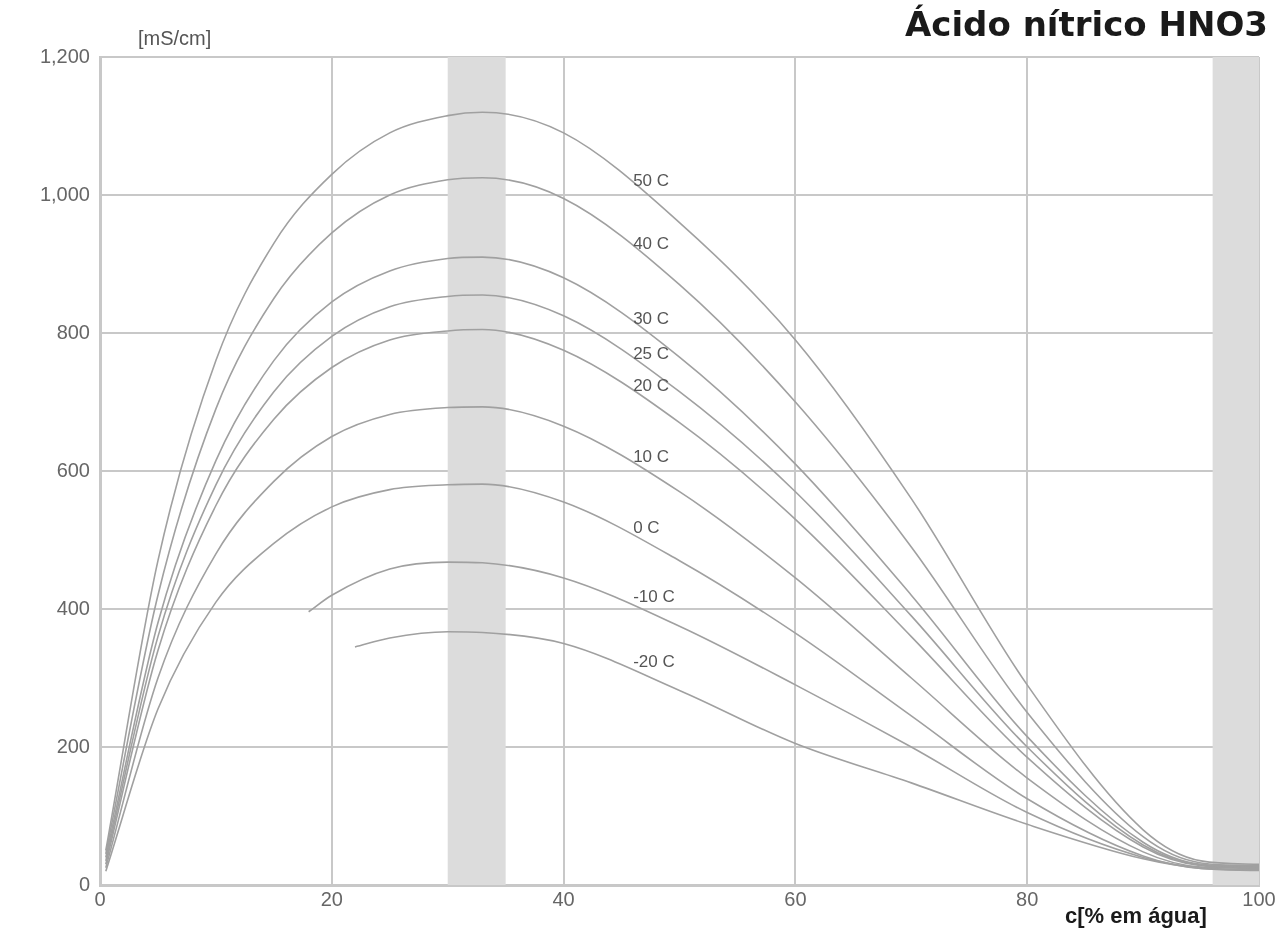  I want to click on y-tick-label: 0, so click(84, 883).